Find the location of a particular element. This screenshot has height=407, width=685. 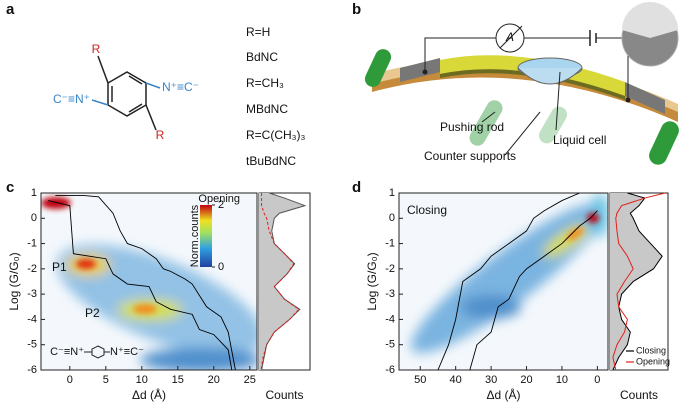

legend-label: Opening is located at coordinates (653, 361).